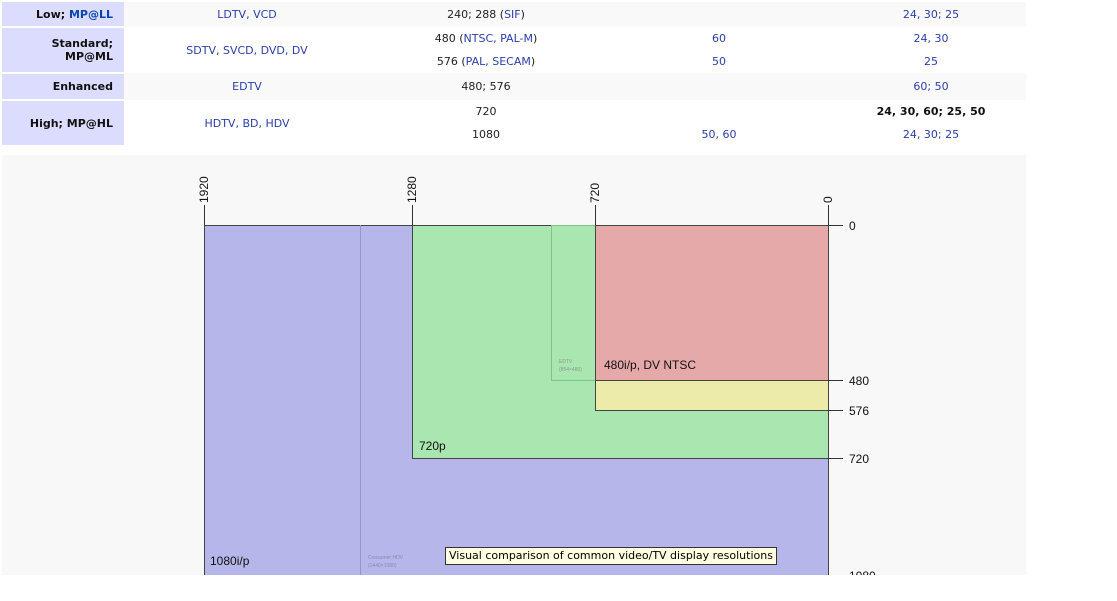 The image size is (1117, 601). What do you see at coordinates (852, 226) in the screenshot?
I see `tick-0-right: 0` at bounding box center [852, 226].